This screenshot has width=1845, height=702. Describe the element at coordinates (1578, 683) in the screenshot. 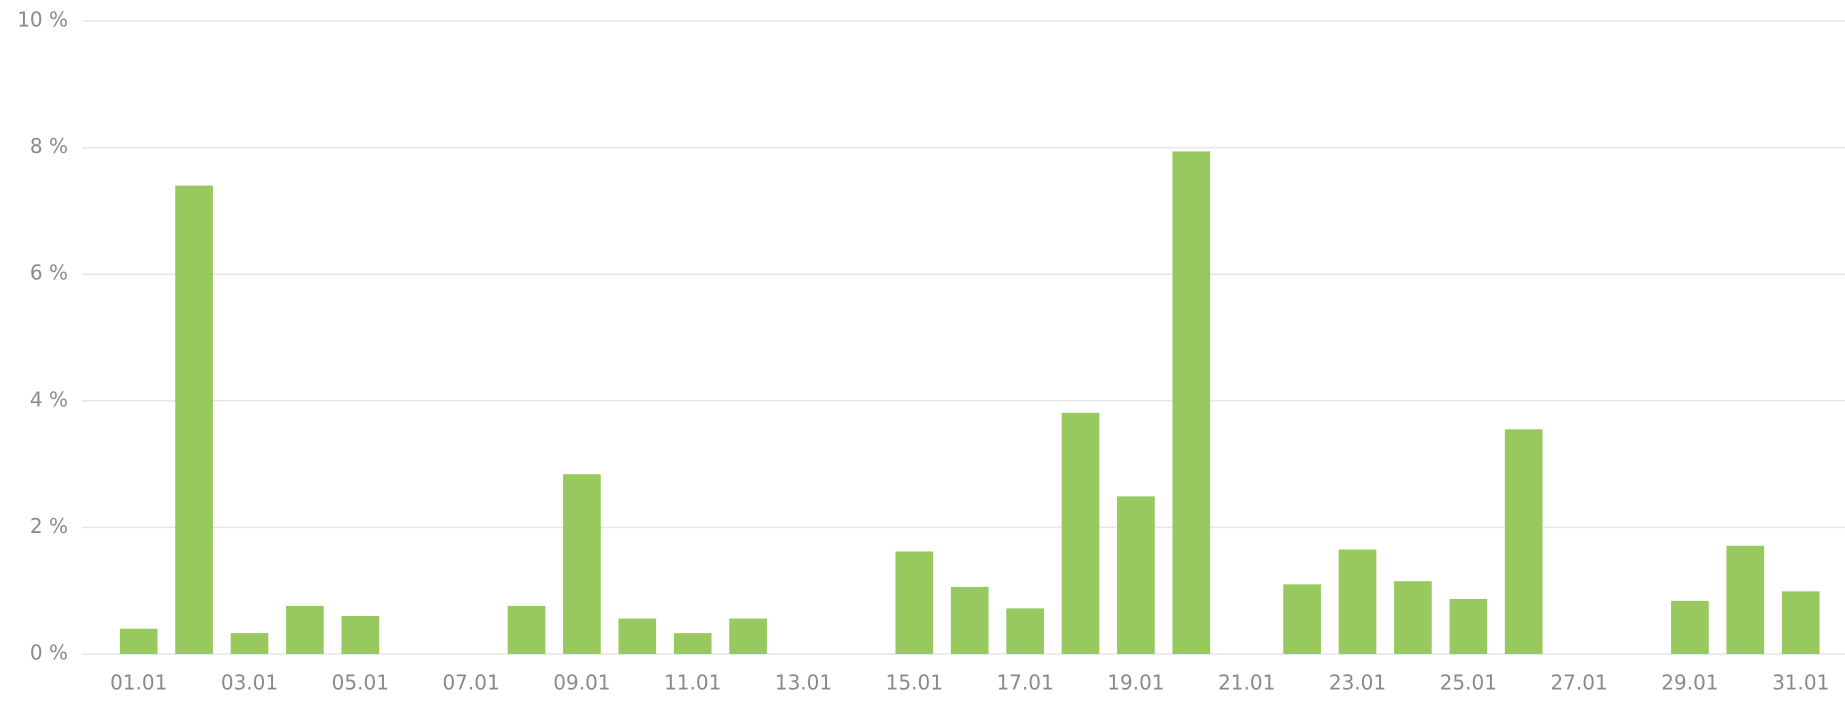

I see `x-tick-label: 27.01` at that location.